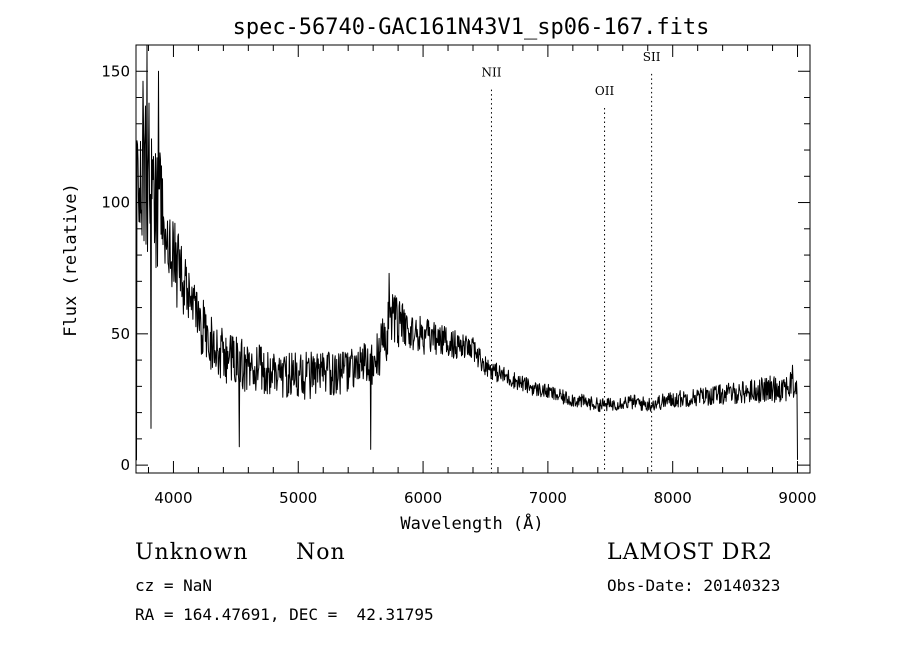 The height and width of the screenshot is (650, 900). What do you see at coordinates (120, 334) in the screenshot?
I see `y-tick-label: 50` at bounding box center [120, 334].